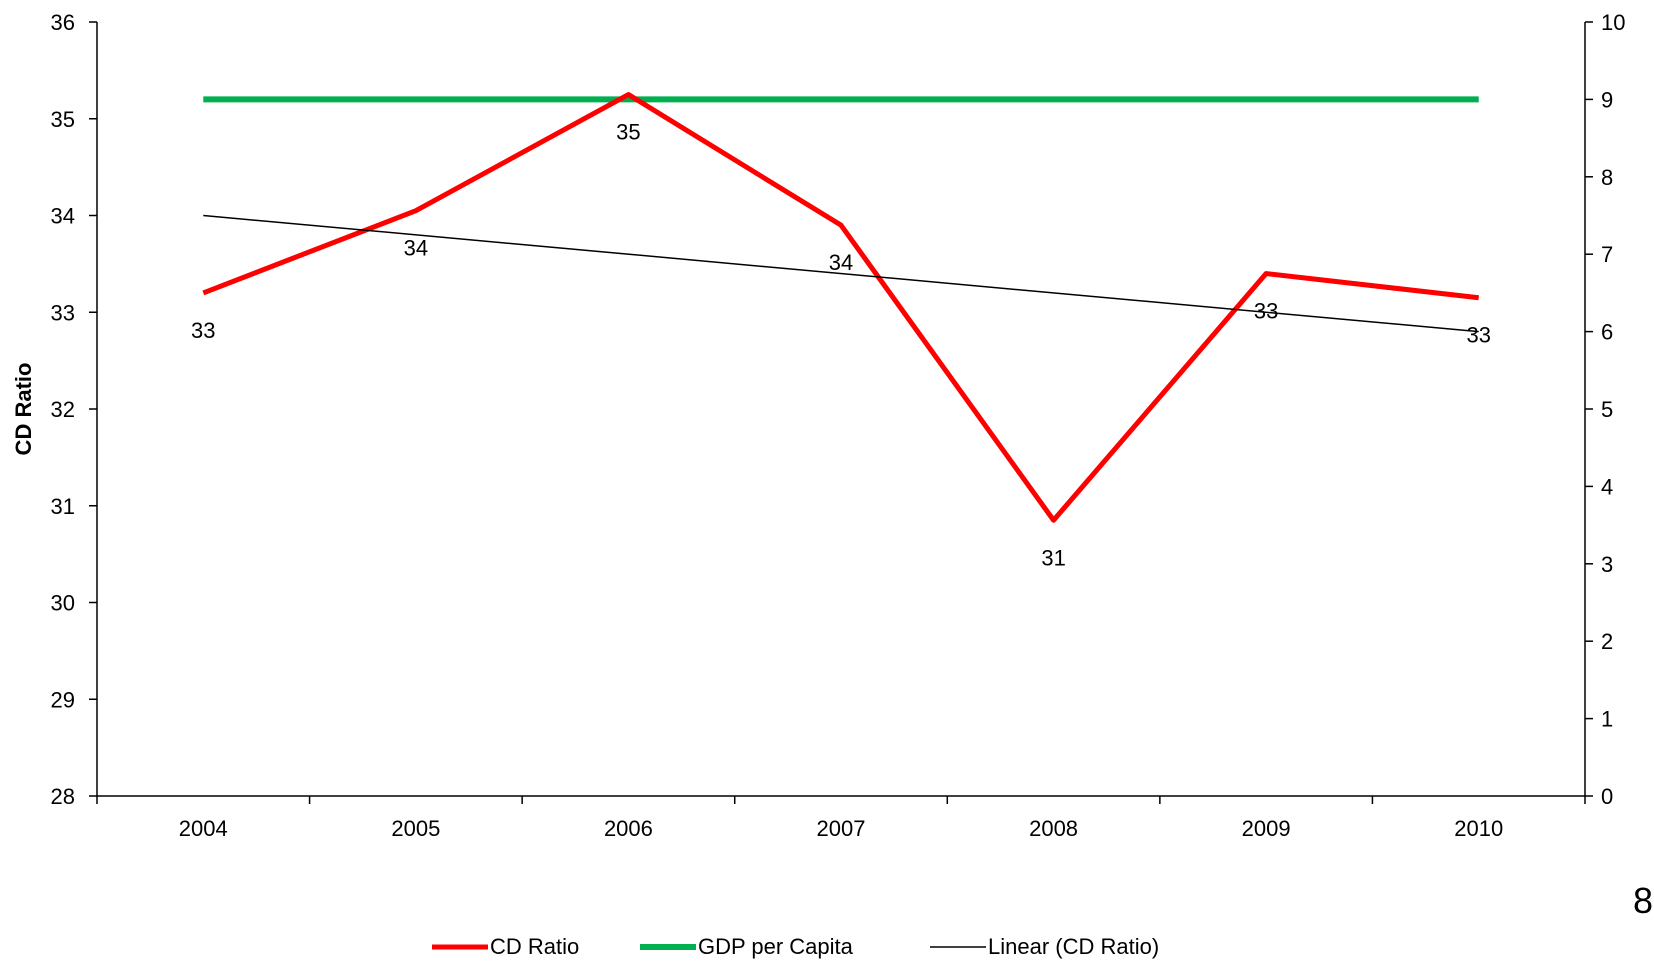 The height and width of the screenshot is (973, 1654). I want to click on y-right-axis: 0 1 2 3 4 5 6 7 8 9 10, so click(1605, 409).